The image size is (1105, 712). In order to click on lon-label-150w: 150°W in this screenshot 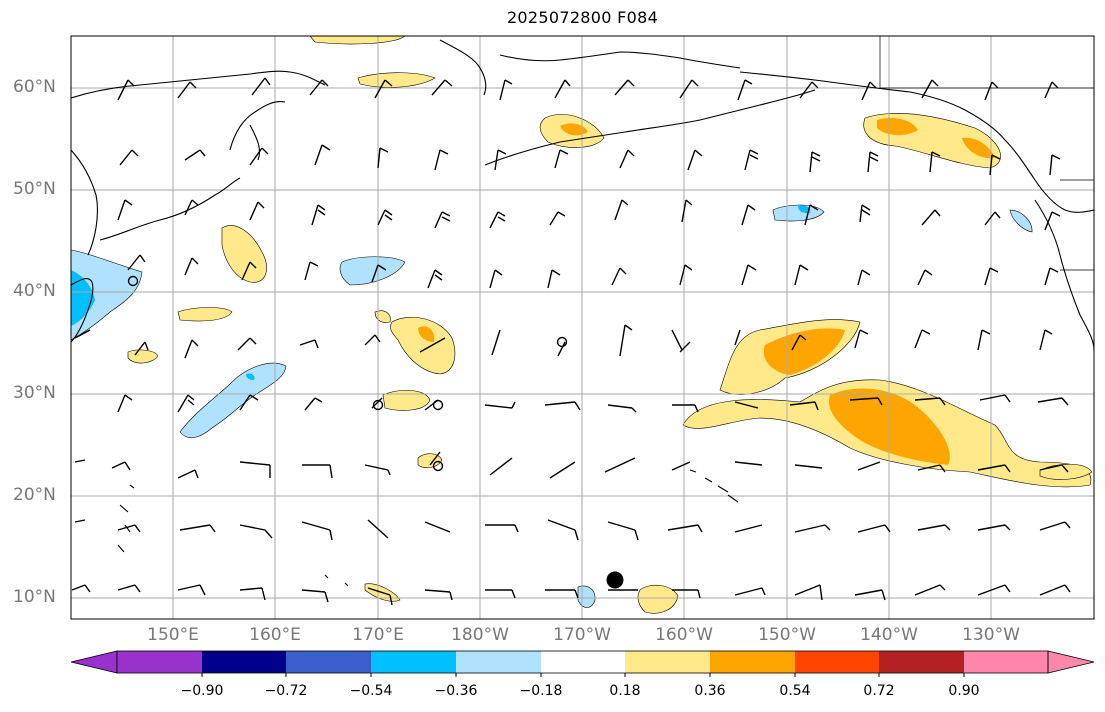, I will do `click(787, 635)`.